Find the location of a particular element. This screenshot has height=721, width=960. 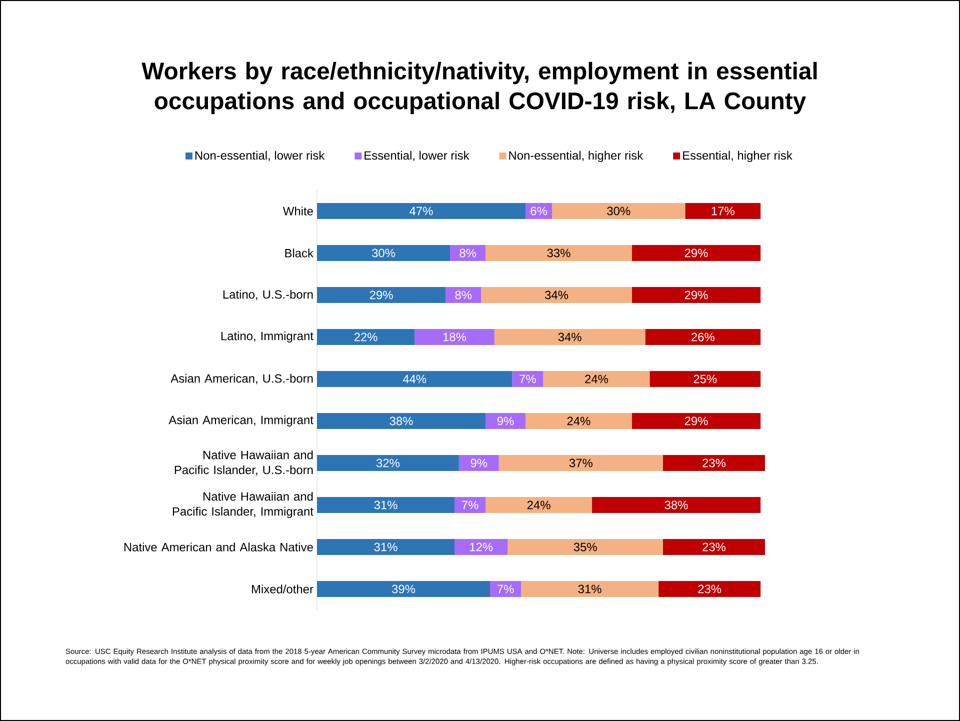

legend-label: Non-essential, lower risk is located at coordinates (260, 156).